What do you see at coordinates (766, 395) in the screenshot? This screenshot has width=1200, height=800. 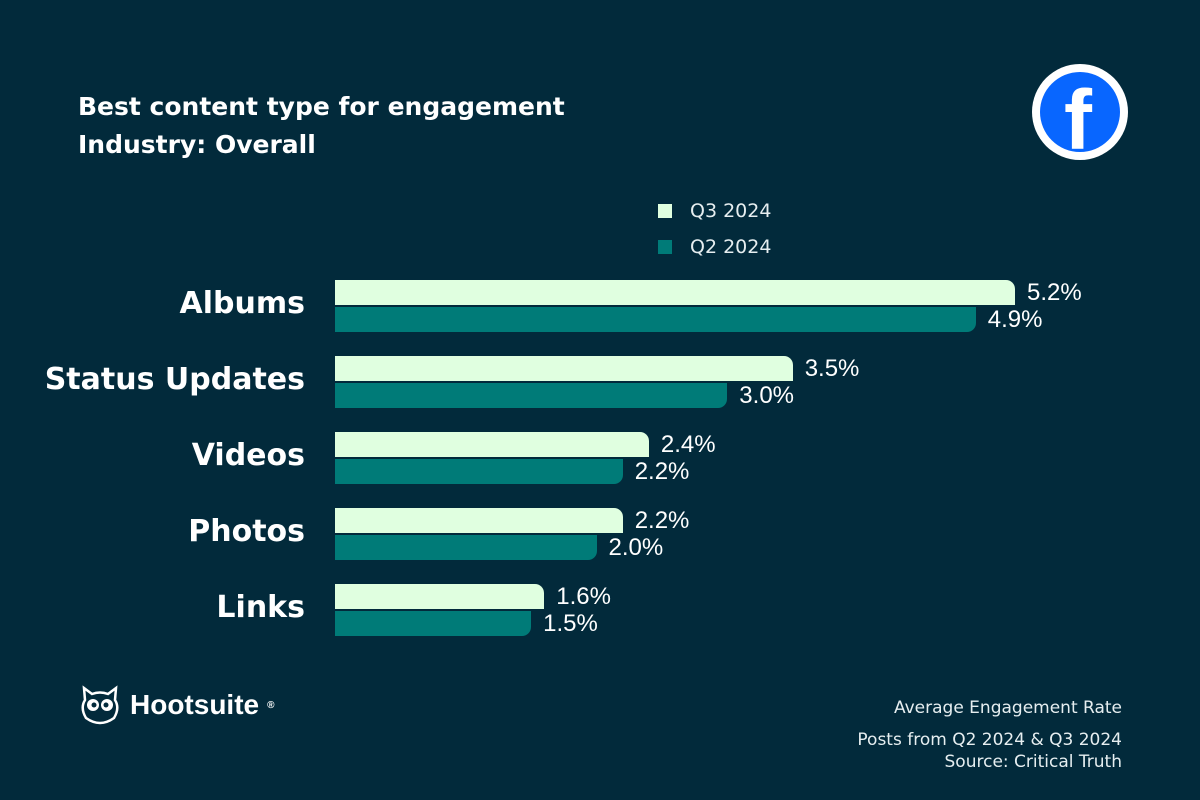 I see `data-label: 3.0%` at bounding box center [766, 395].